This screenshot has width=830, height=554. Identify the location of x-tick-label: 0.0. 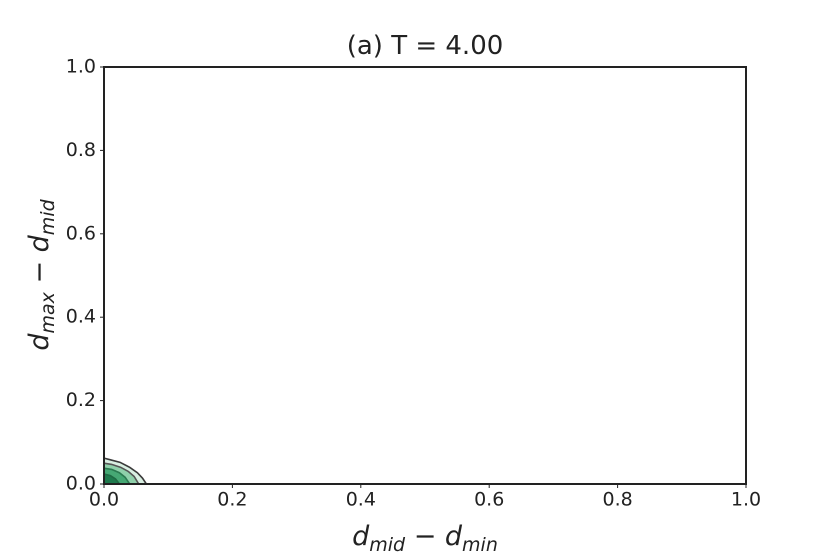
(104, 500).